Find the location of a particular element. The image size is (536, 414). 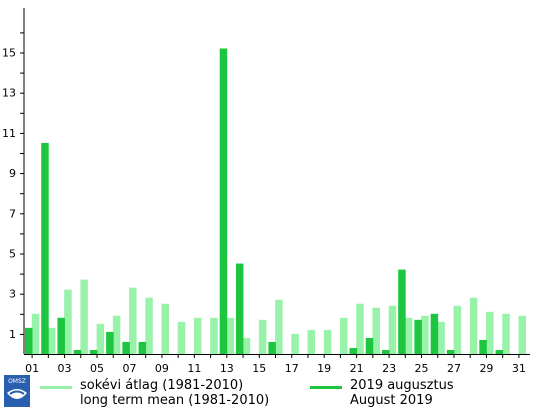

x-tick-label: 07 is located at coordinates (129, 368).